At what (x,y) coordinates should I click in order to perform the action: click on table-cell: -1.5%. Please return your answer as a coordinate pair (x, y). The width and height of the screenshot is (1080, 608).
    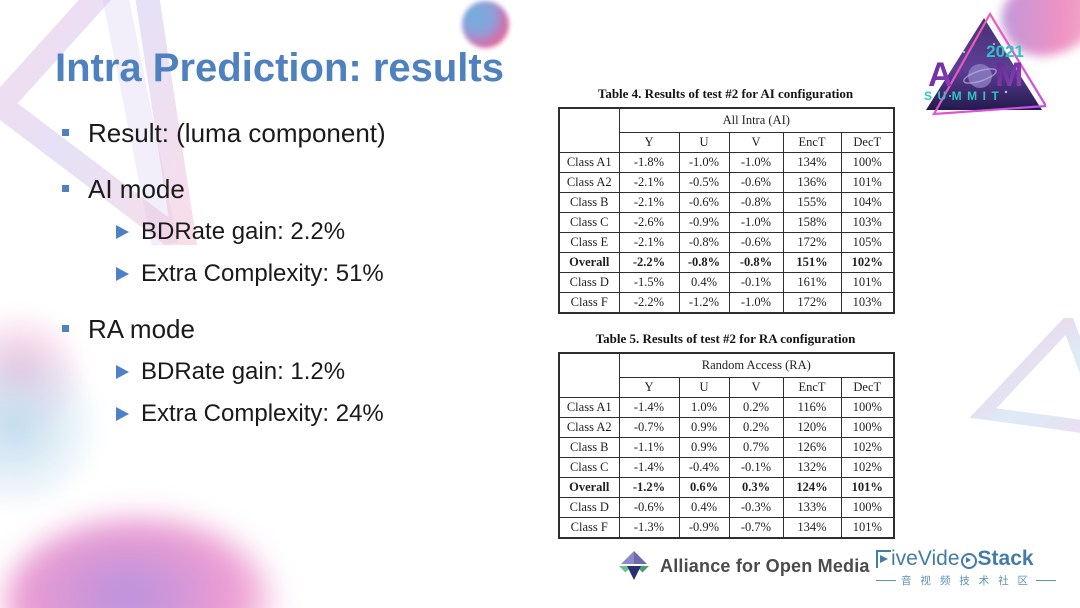
    Looking at the image, I should click on (649, 282).